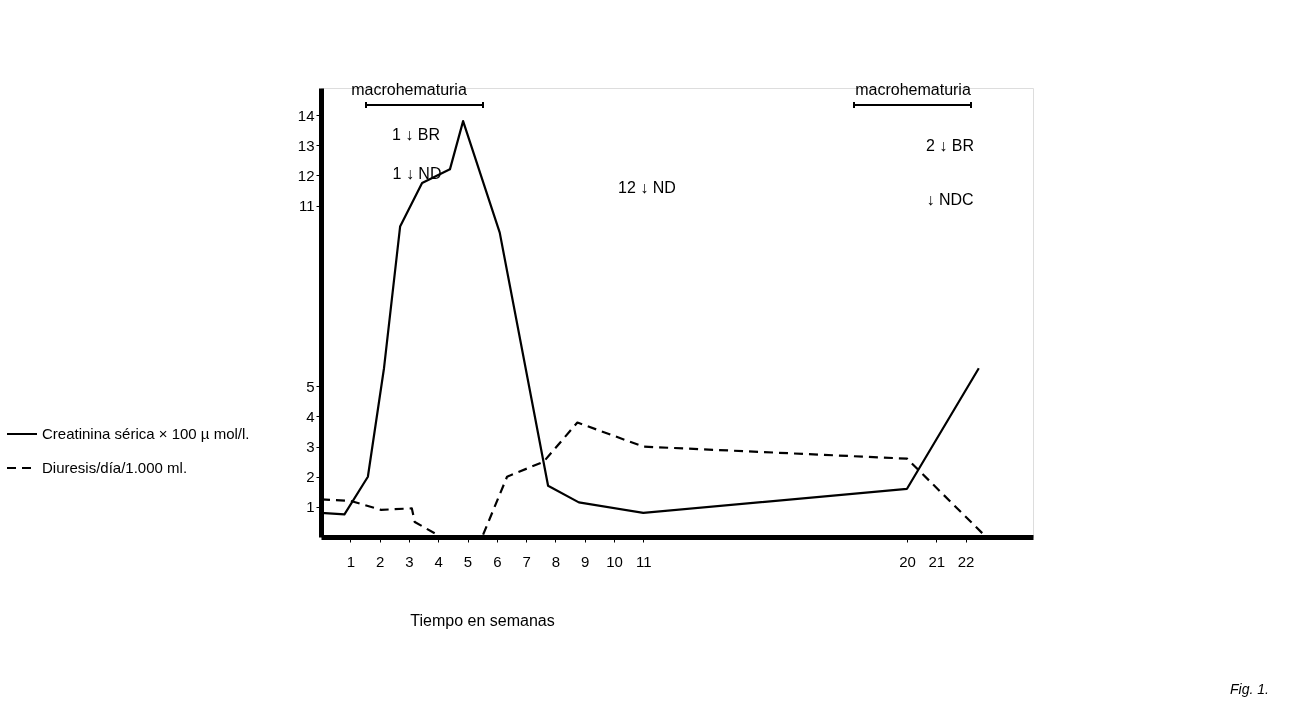  What do you see at coordinates (310, 386) in the screenshot?
I see `y-tick-label: 5` at bounding box center [310, 386].